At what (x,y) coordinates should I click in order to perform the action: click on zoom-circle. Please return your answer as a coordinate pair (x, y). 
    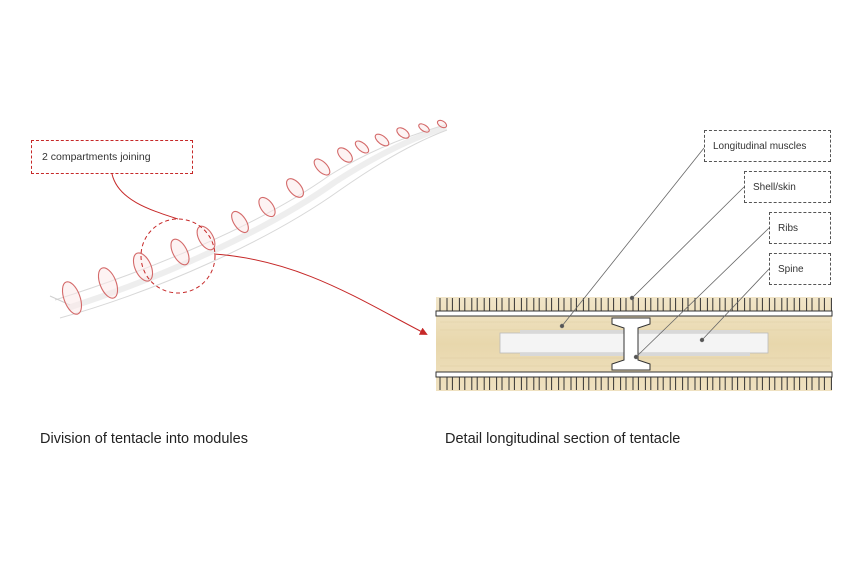
    Looking at the image, I should click on (178, 256).